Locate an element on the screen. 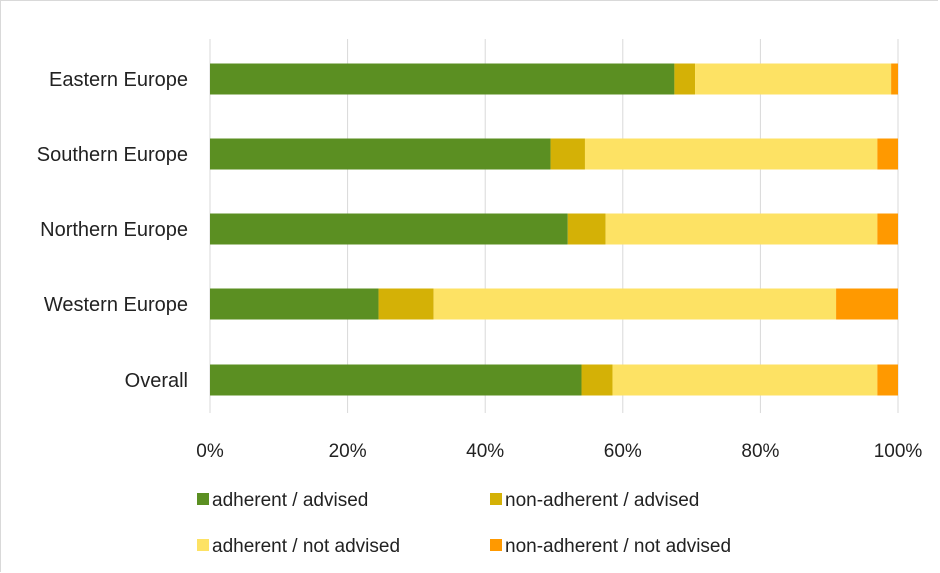 The height and width of the screenshot is (573, 940). bar-segment-southern-europe-adherent-not-advised is located at coordinates (731, 154).